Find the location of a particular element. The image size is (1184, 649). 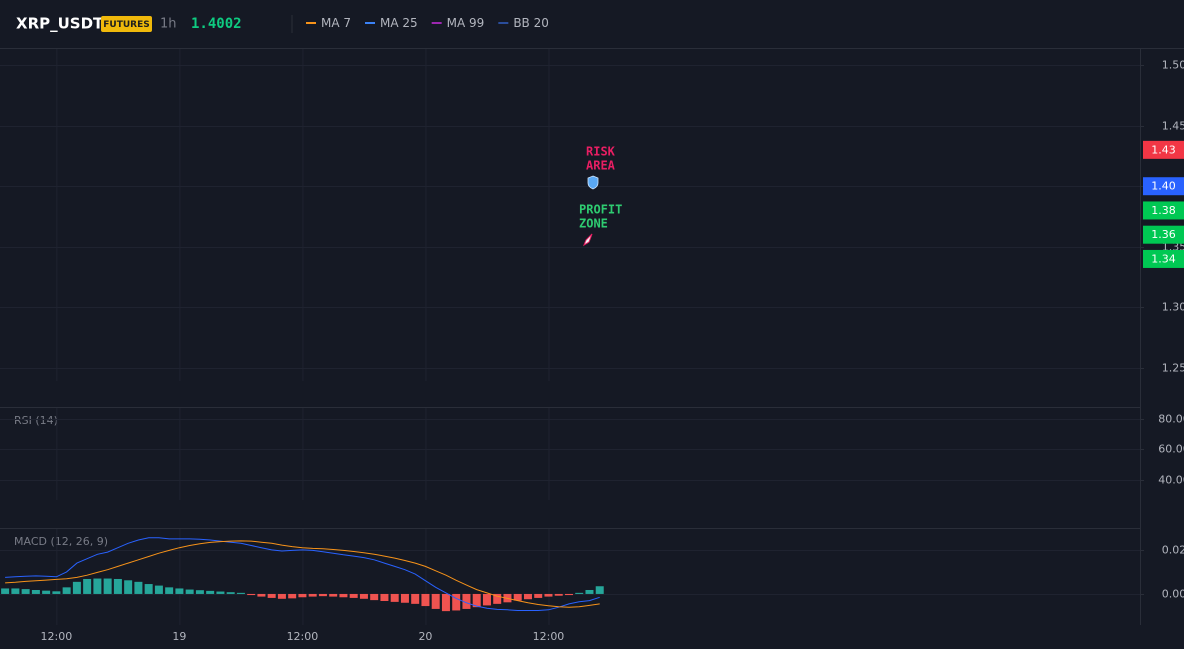

x-tick-label: 19 is located at coordinates (179, 636).